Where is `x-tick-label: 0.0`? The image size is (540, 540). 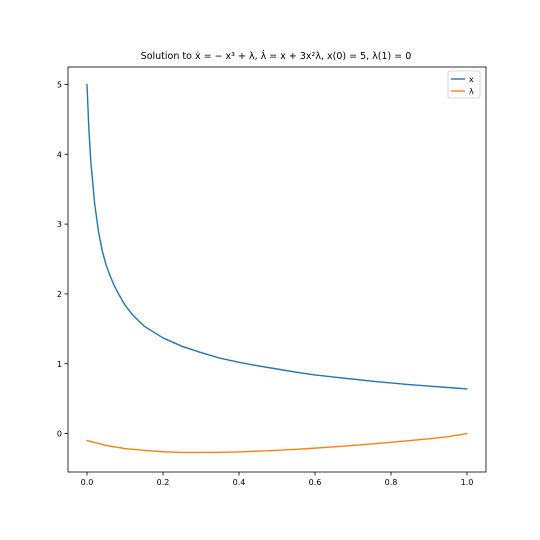 x-tick-label: 0.0 is located at coordinates (87, 482).